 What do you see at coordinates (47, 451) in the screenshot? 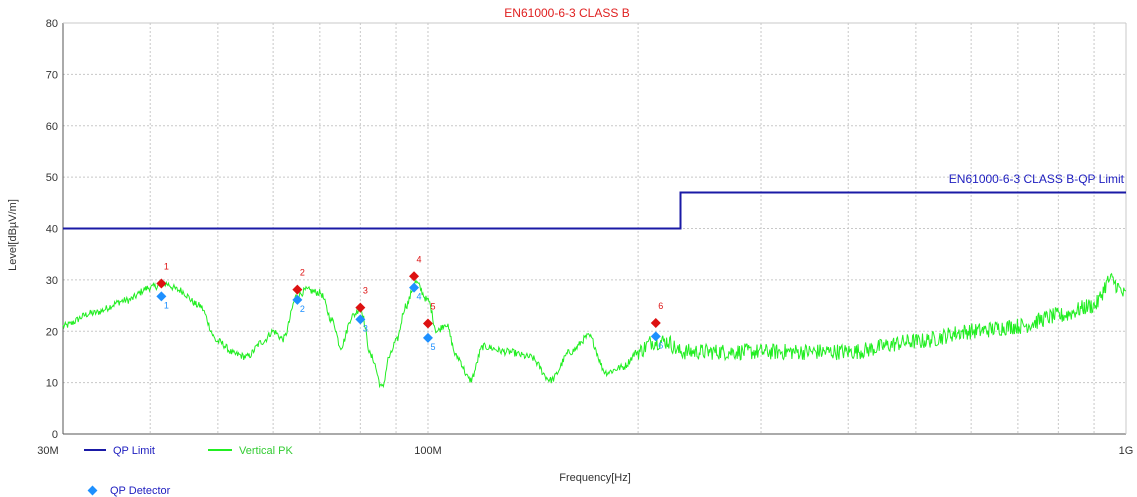
I see `x-tick-label: 30M` at bounding box center [47, 451].